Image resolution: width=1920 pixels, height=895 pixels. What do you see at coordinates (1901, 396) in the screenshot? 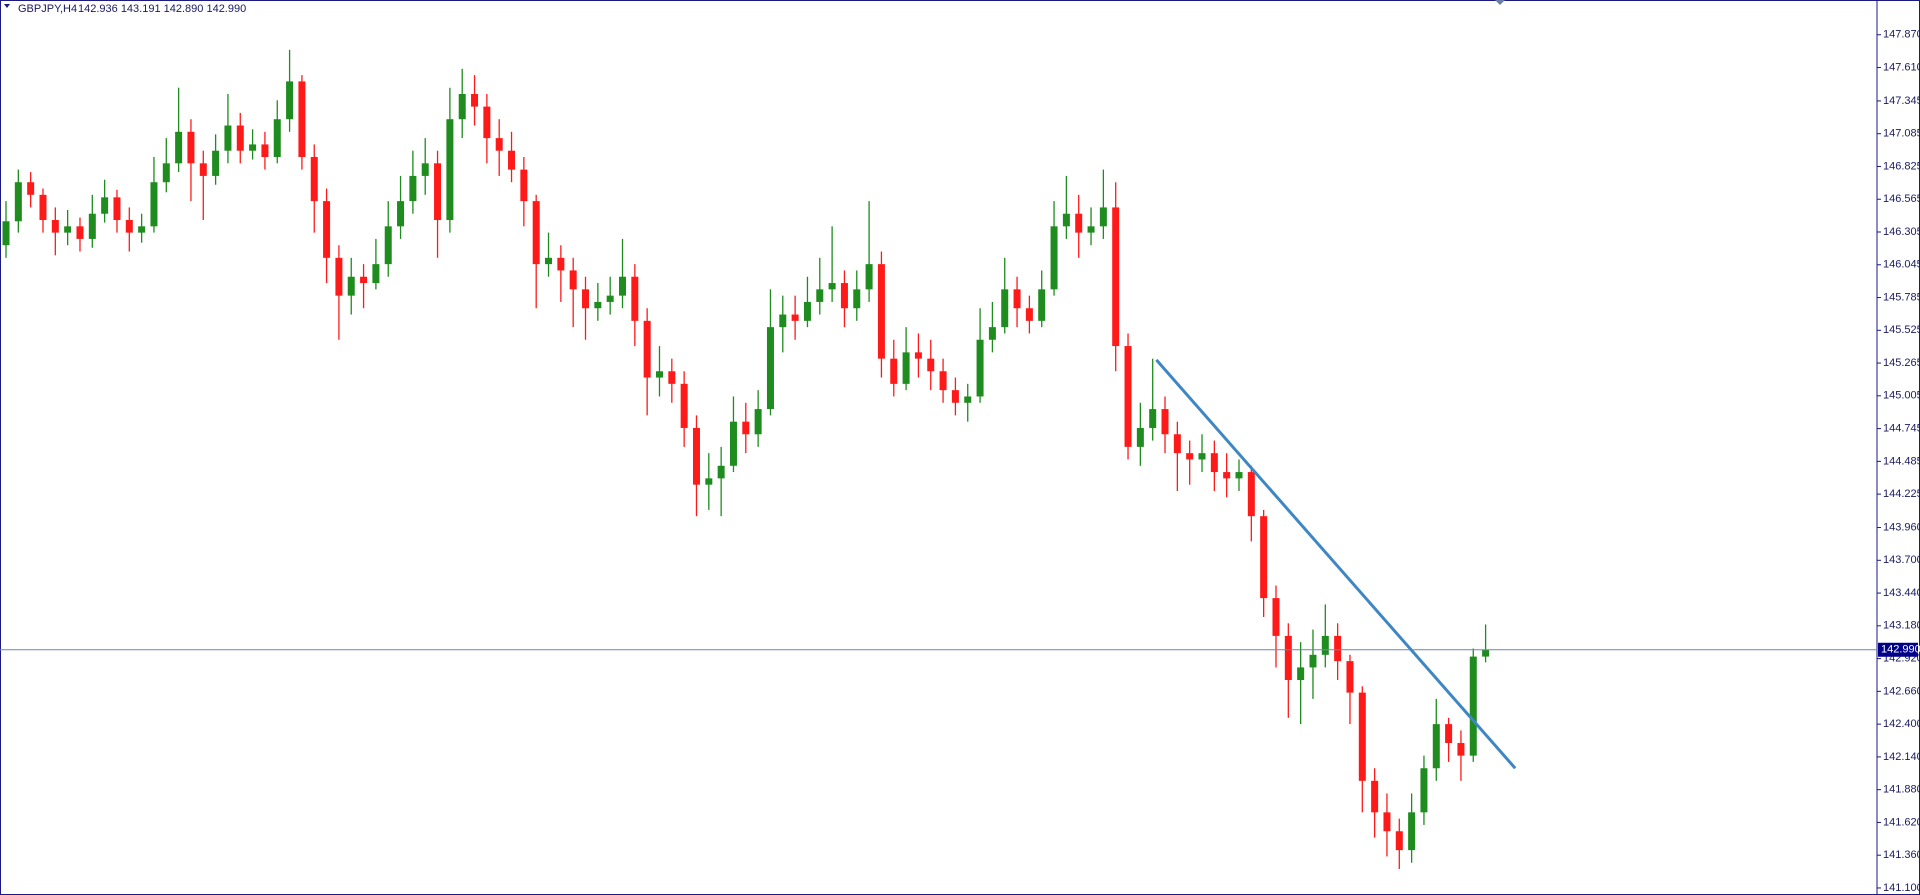
I see `y-tick-label: 145.005` at bounding box center [1901, 396].